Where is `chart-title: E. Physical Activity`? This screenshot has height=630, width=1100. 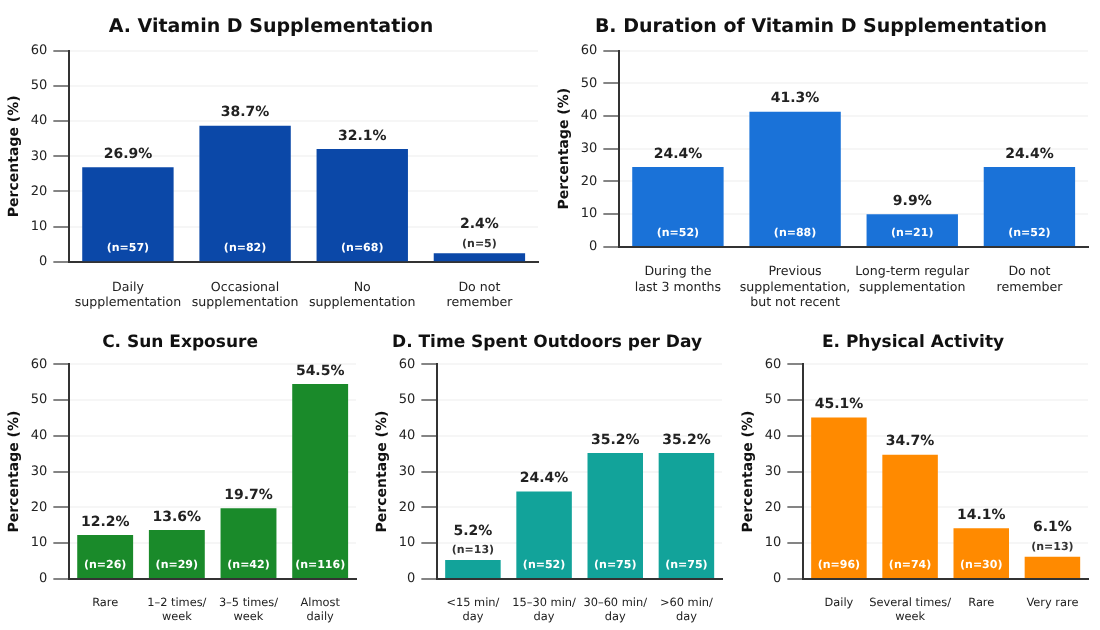 chart-title: E. Physical Activity is located at coordinates (913, 342).